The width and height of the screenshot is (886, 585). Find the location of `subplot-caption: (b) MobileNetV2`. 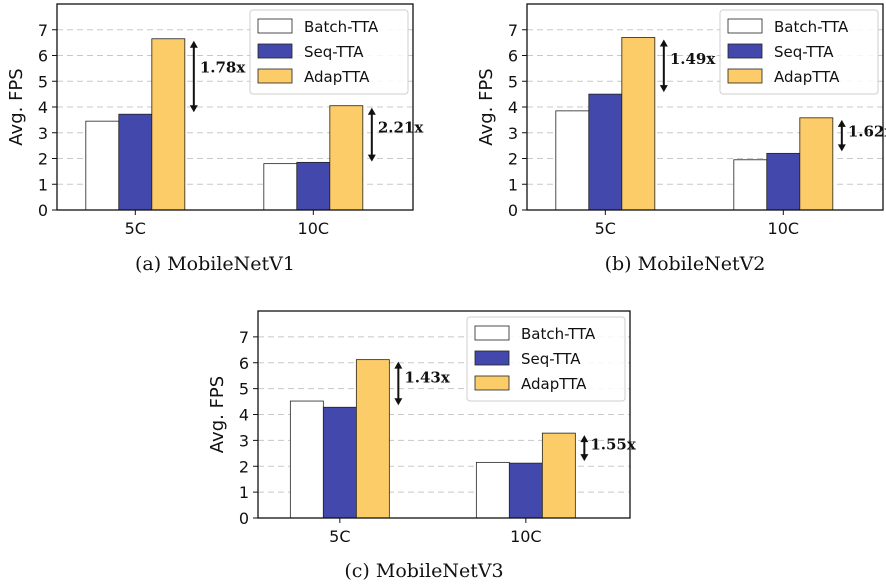

subplot-caption: (b) MobileNetV2 is located at coordinates (685, 264).